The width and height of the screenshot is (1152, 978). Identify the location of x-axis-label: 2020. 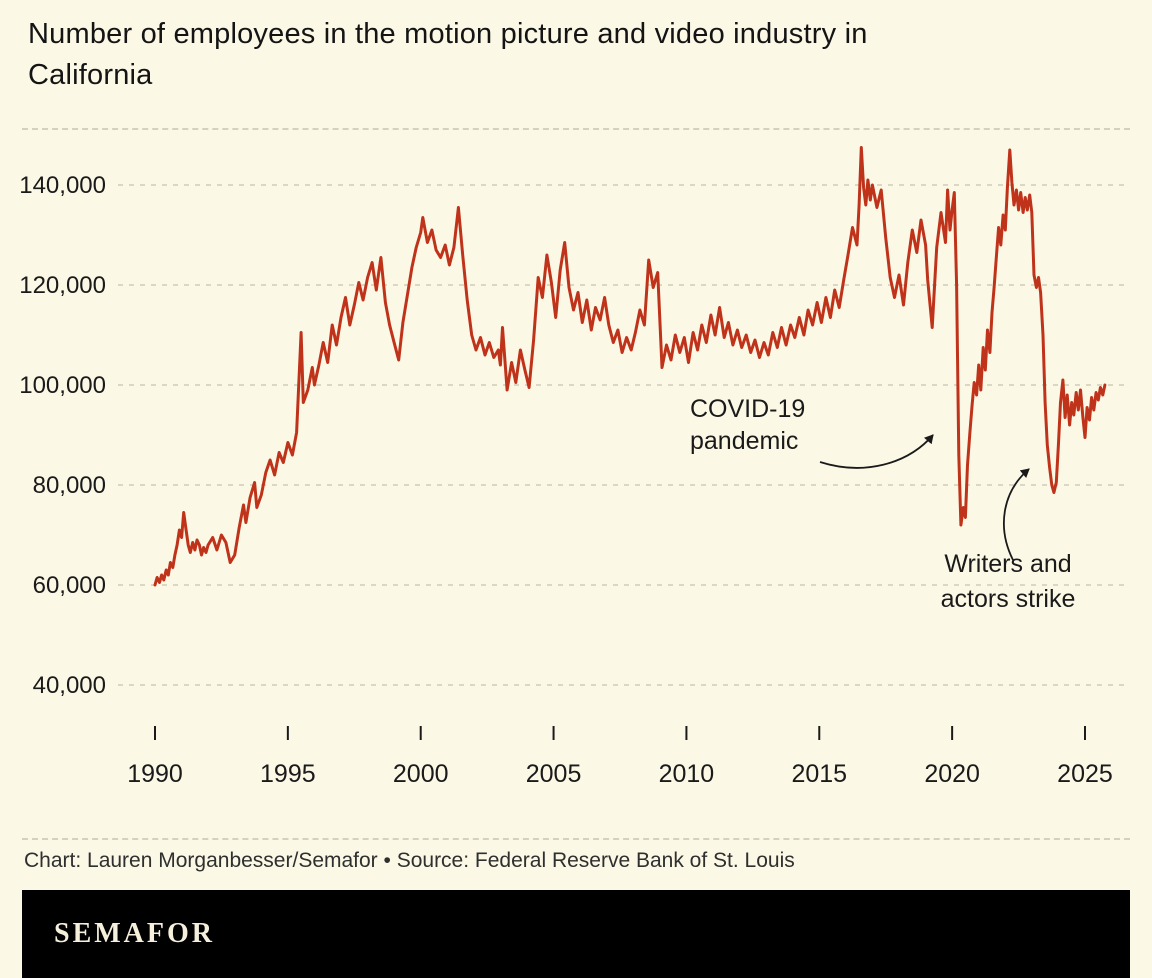
(952, 774).